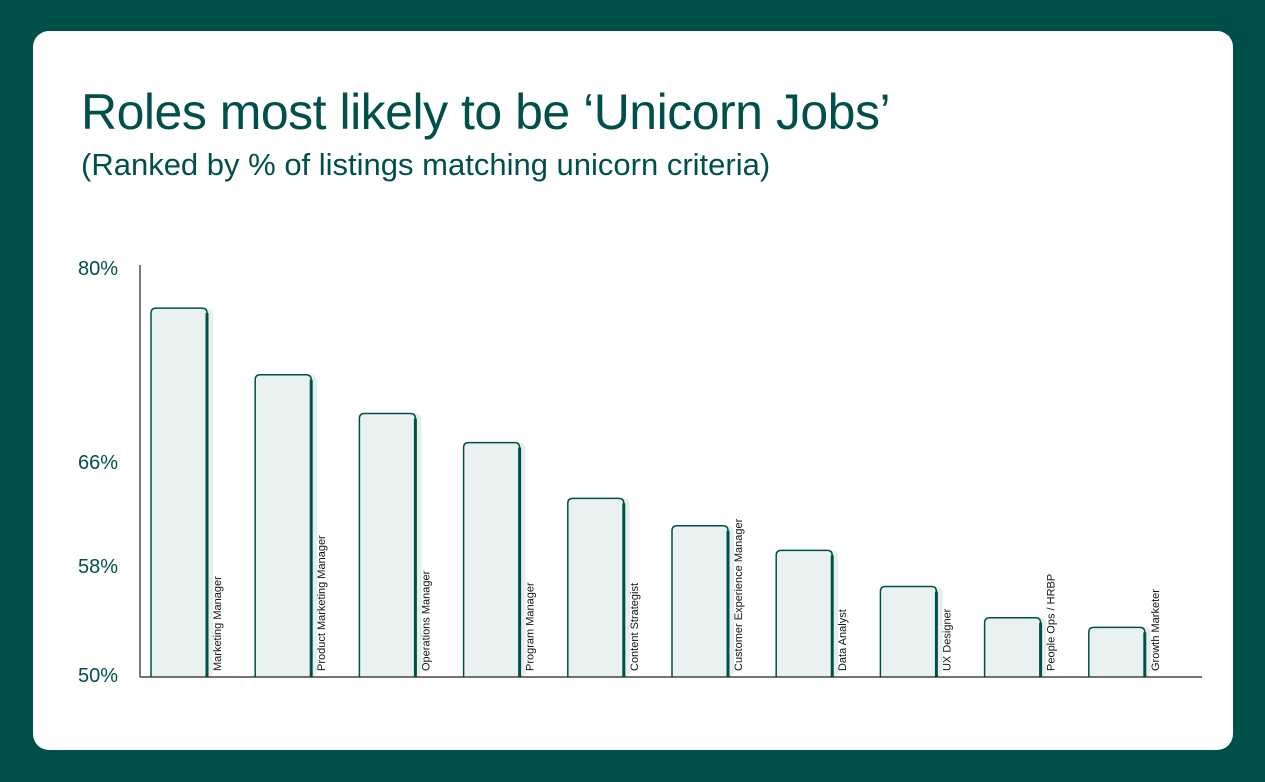 This screenshot has width=1265, height=782. I want to click on category-label: Operations Manager, so click(426, 620).